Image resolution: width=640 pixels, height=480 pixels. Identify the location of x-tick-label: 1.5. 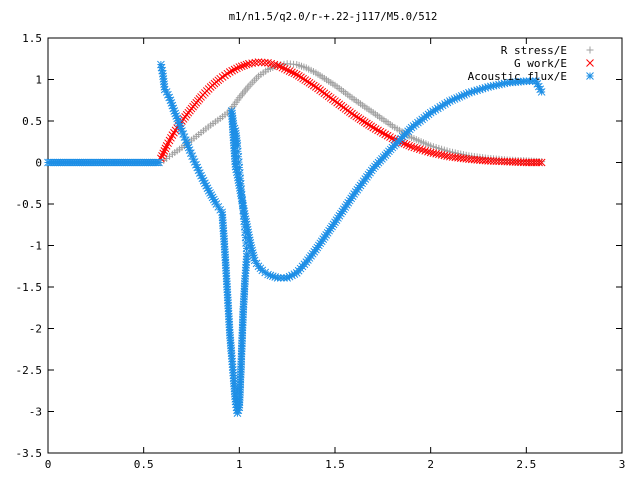
(335, 464).